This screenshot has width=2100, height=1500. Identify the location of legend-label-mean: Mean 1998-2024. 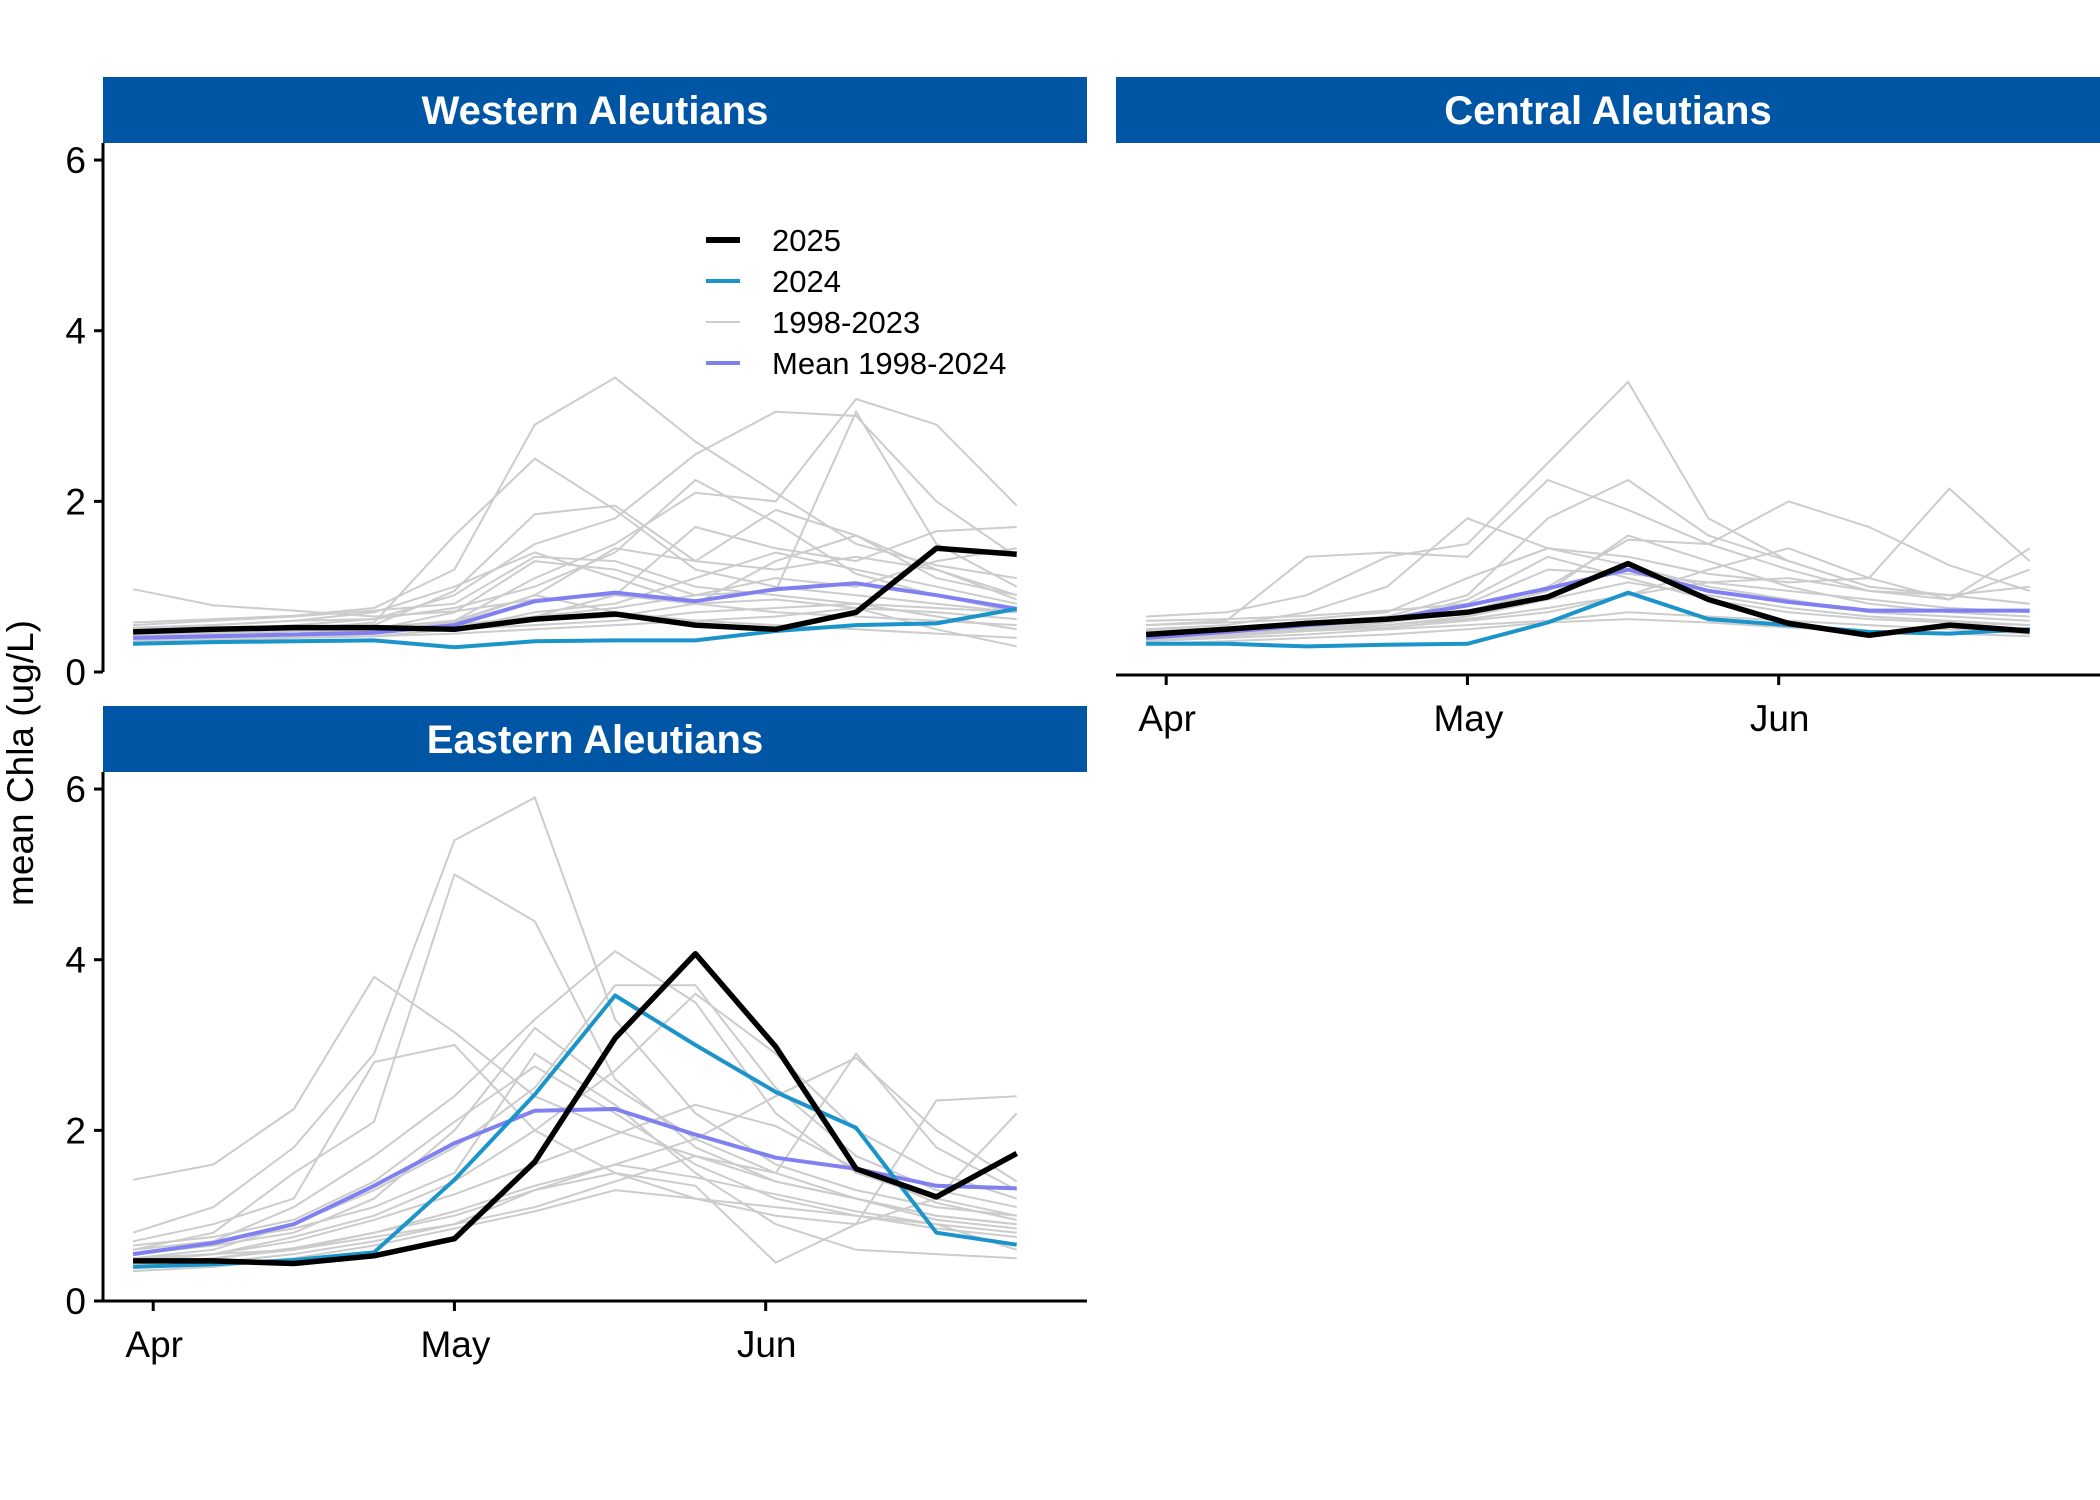
(889, 363).